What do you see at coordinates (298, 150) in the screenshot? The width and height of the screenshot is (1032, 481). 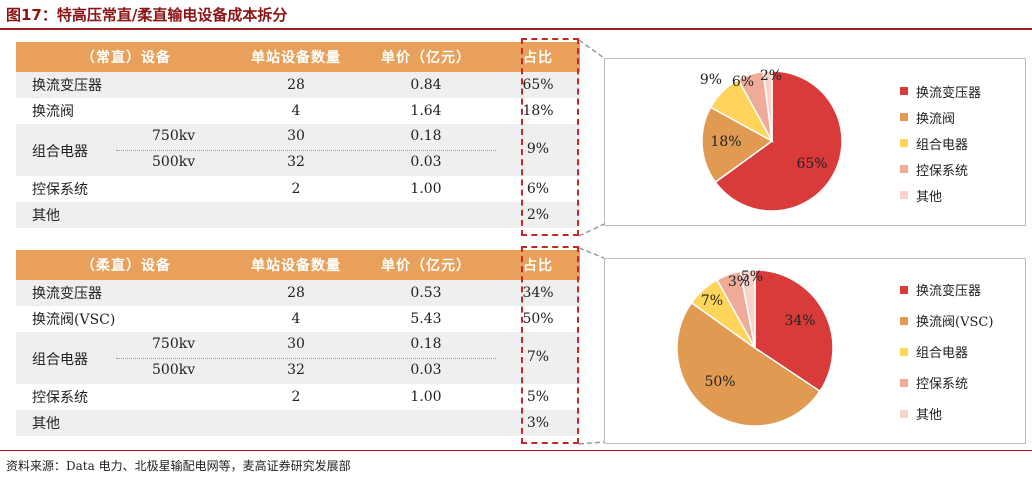 I see `table-group: 组合电器 750kv 30 0.18 500kv 32 0.03 9%` at bounding box center [298, 150].